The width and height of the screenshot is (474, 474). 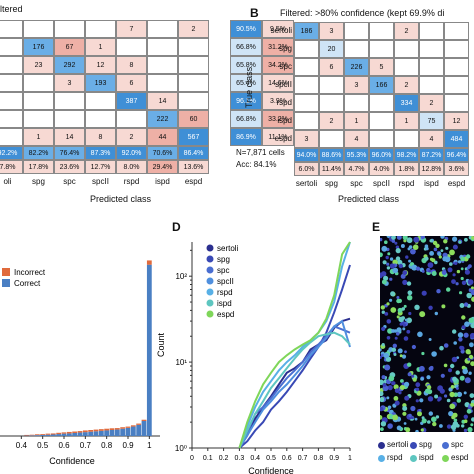 What do you see at coordinates (369, 199) in the screenshot?
I see `panel-b-xlabel: Predicted class` at bounding box center [369, 199].